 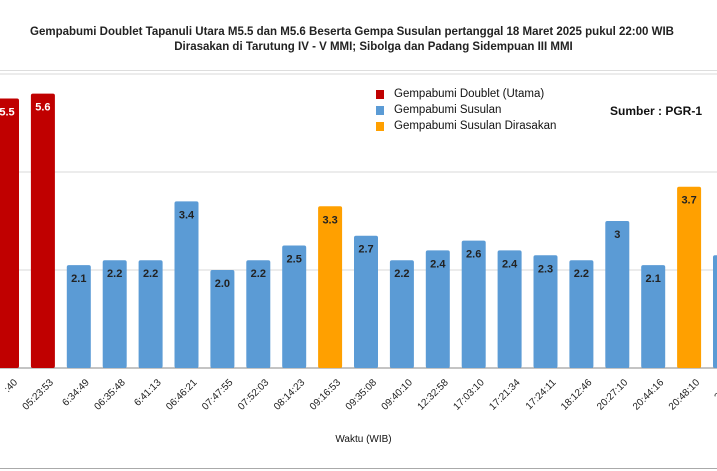 I want to click on legend-item-aftershock: Gempabumi Susulan, so click(x=466, y=110).